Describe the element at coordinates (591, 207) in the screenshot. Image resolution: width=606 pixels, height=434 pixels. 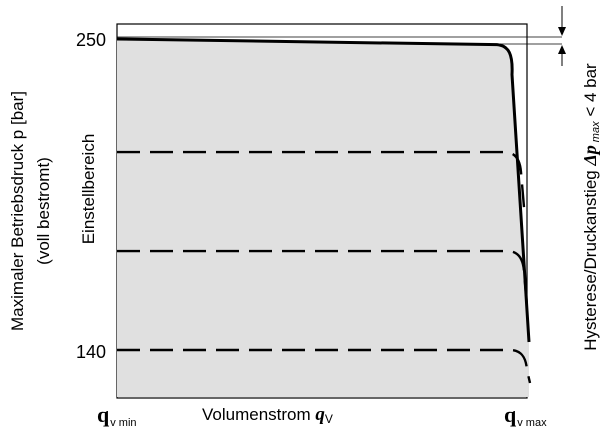
I see `hysteresis-label: Hysterese/Druckanstieg Δp max < 4 bar` at that location.